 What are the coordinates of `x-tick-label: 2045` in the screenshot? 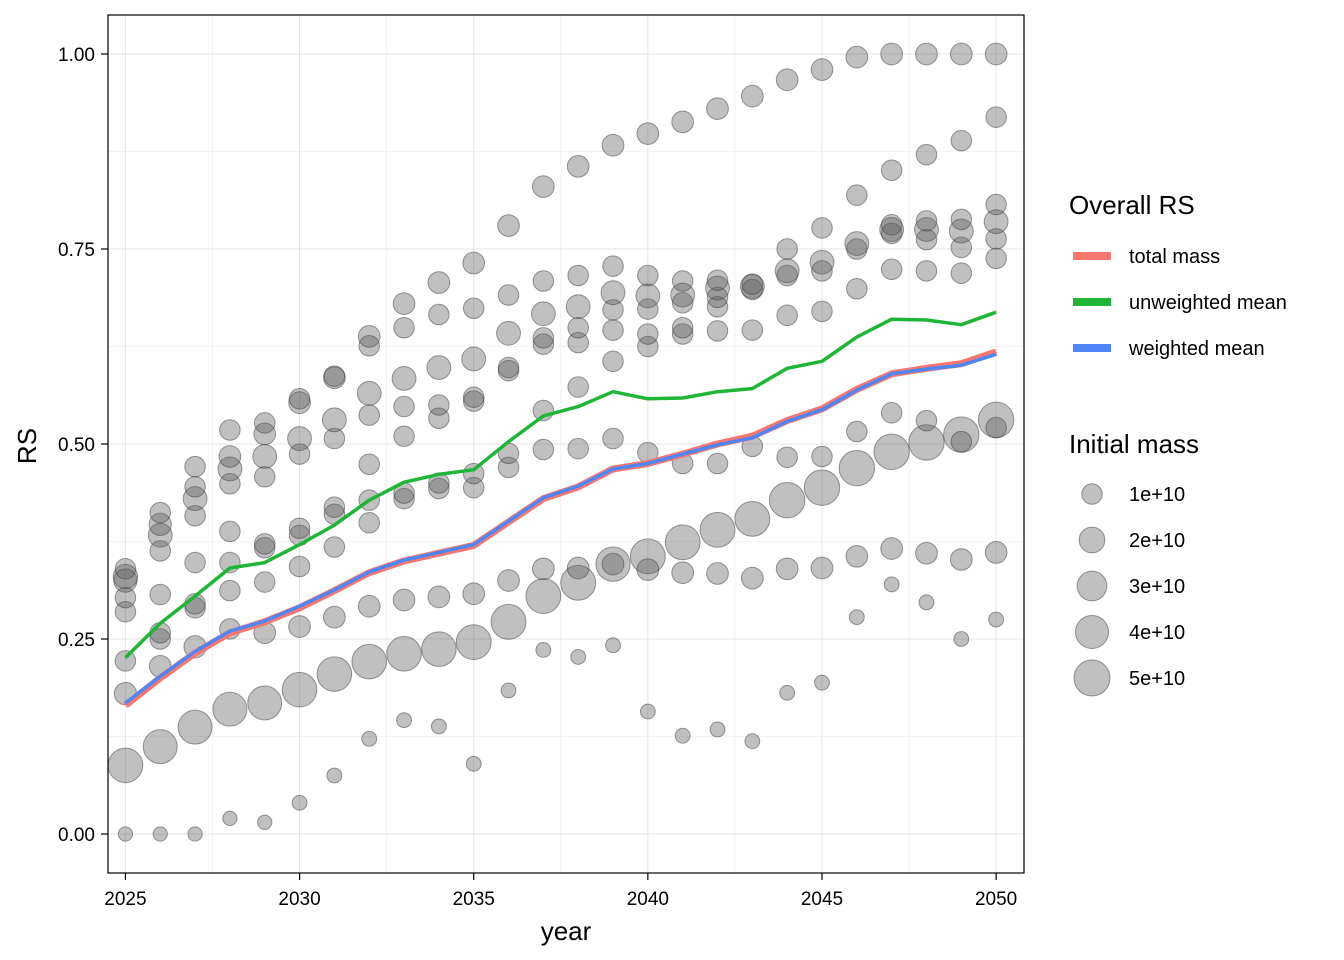 It's located at (822, 899).